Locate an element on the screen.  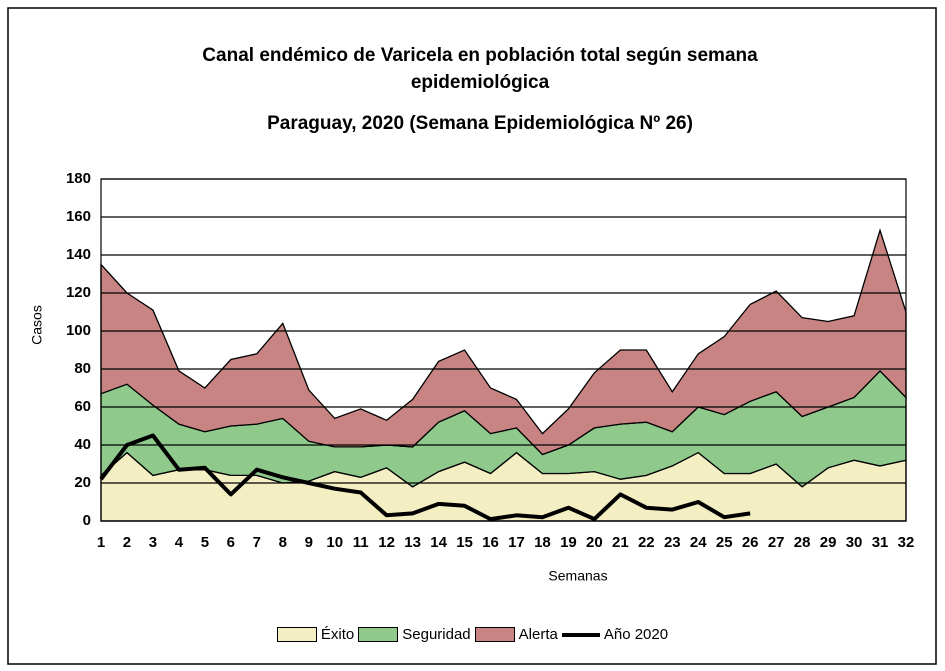
x-tick-label: 30 is located at coordinates (854, 542).